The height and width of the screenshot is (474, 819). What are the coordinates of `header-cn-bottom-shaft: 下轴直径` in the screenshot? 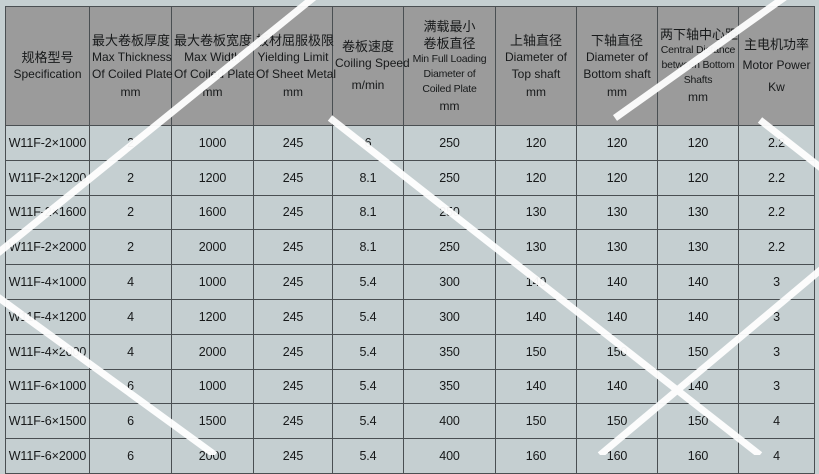 It's located at (616, 40).